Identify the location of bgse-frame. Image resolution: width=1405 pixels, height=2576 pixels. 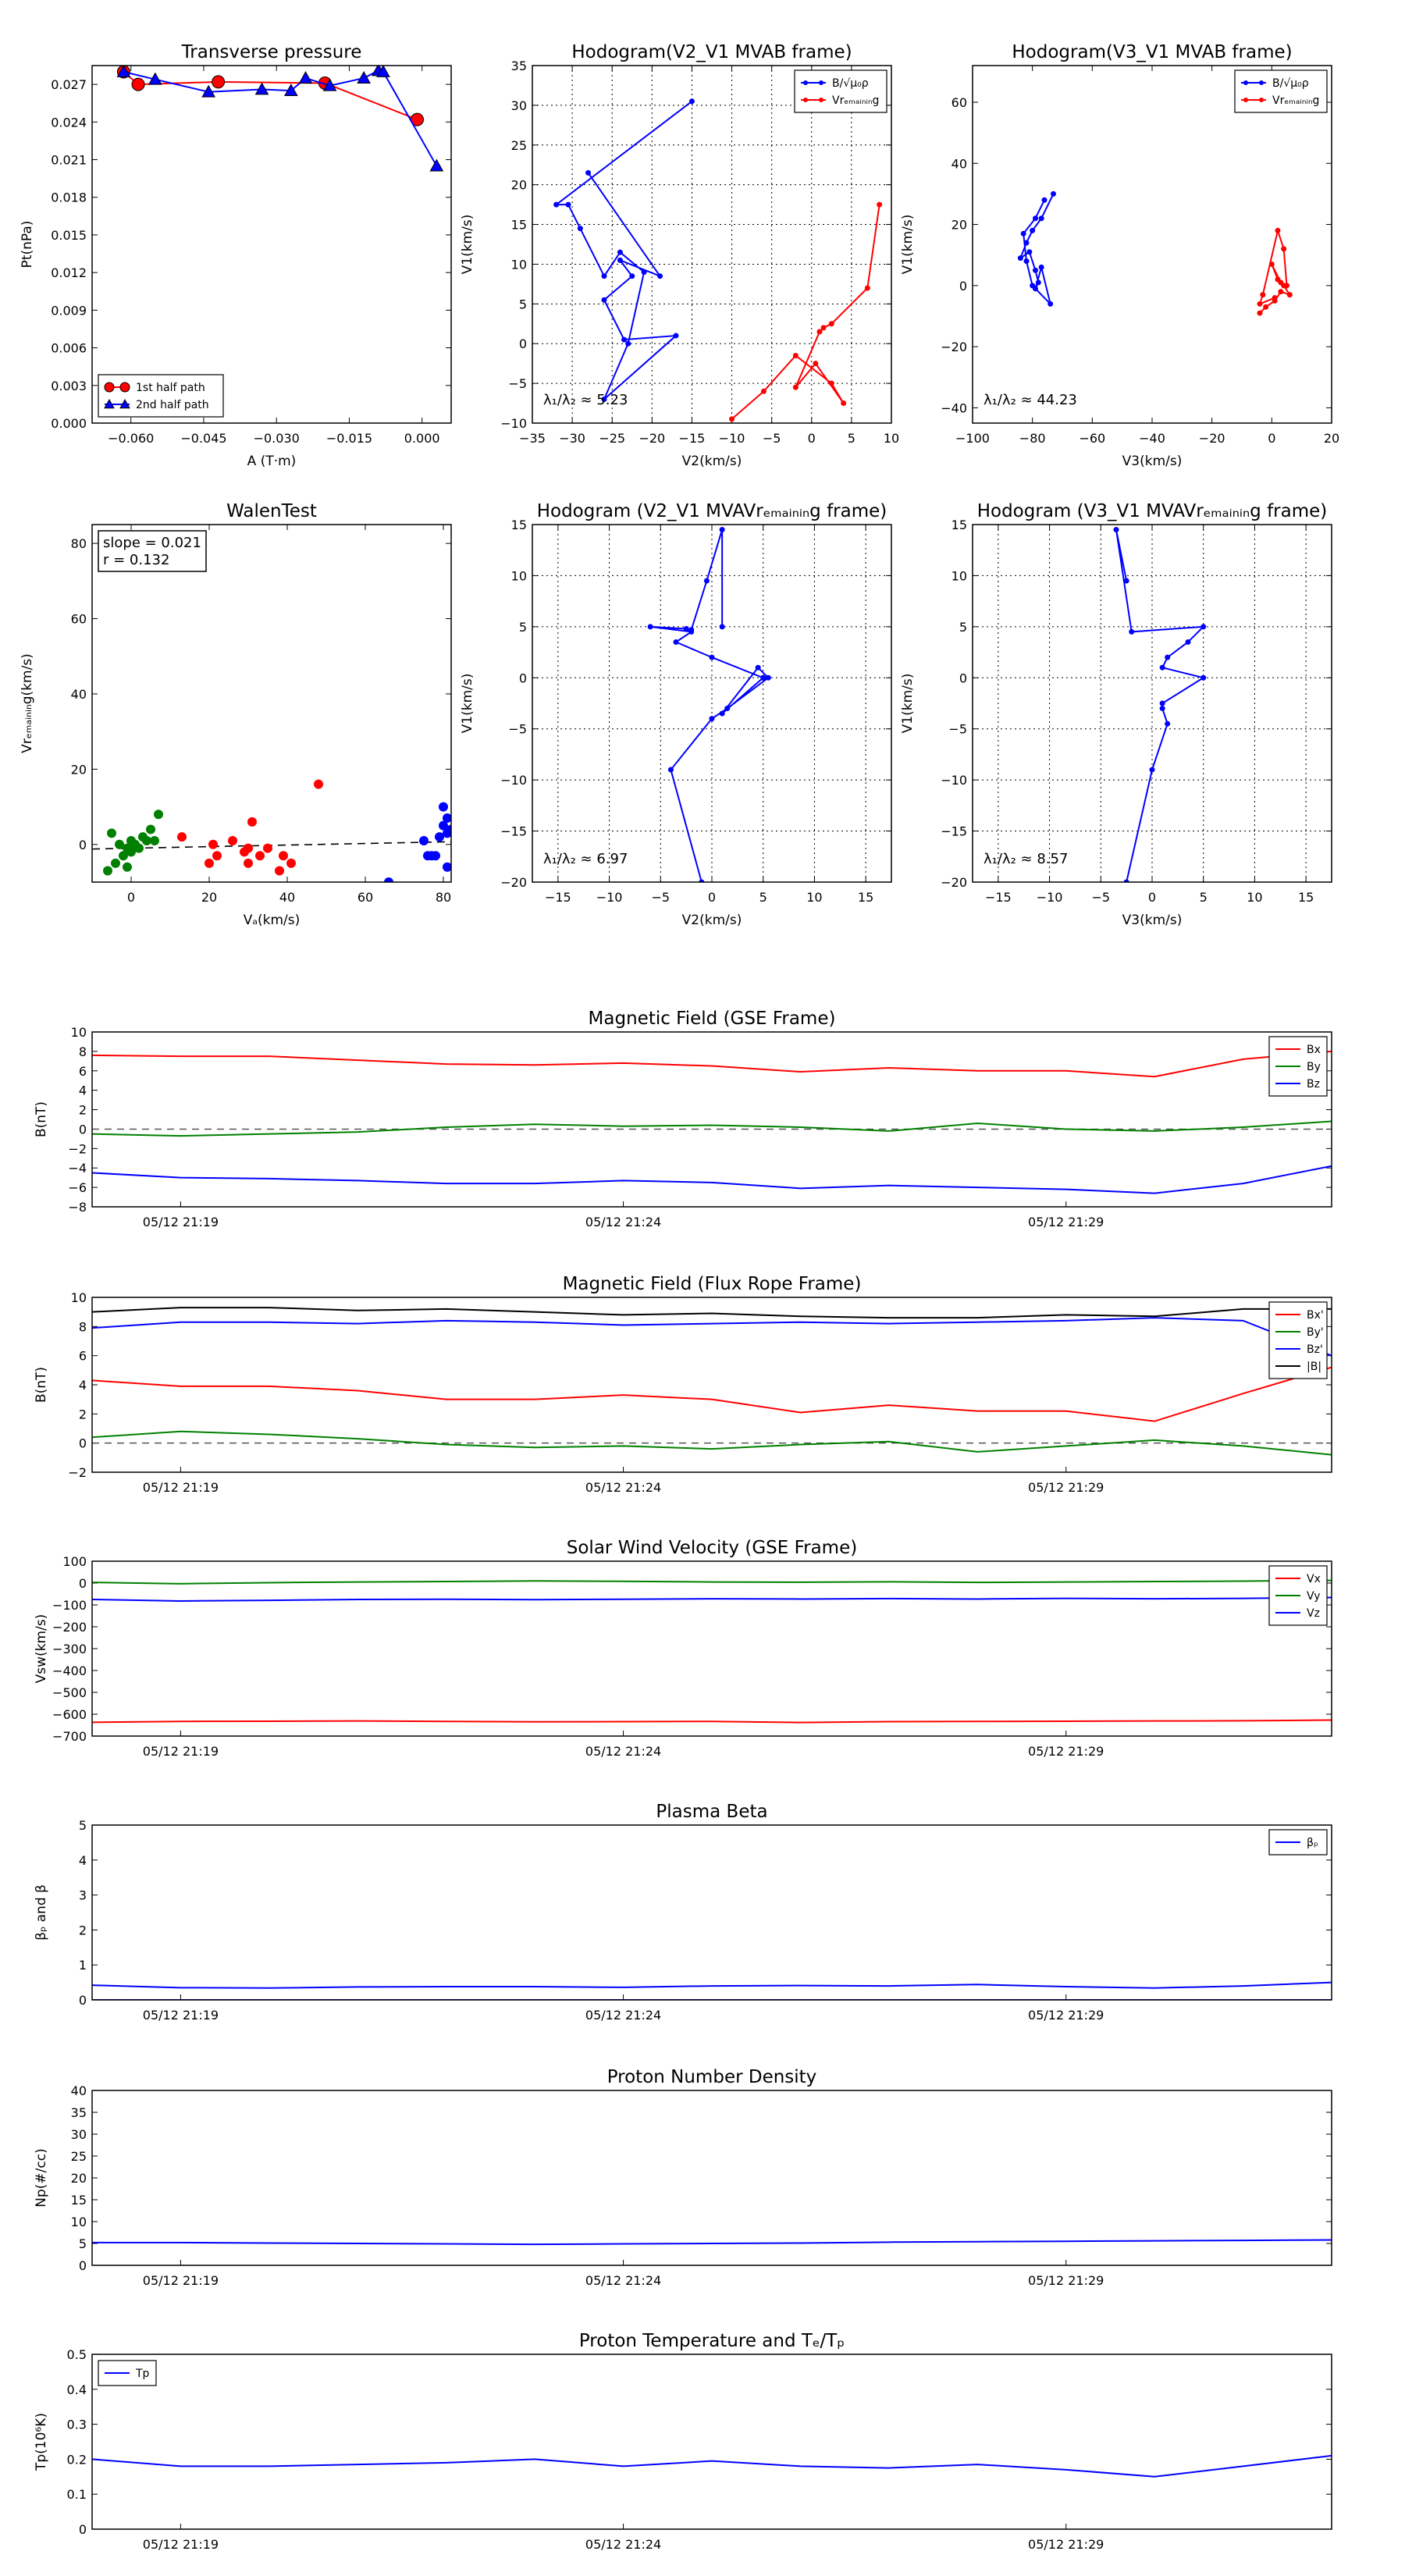
(712, 1119).